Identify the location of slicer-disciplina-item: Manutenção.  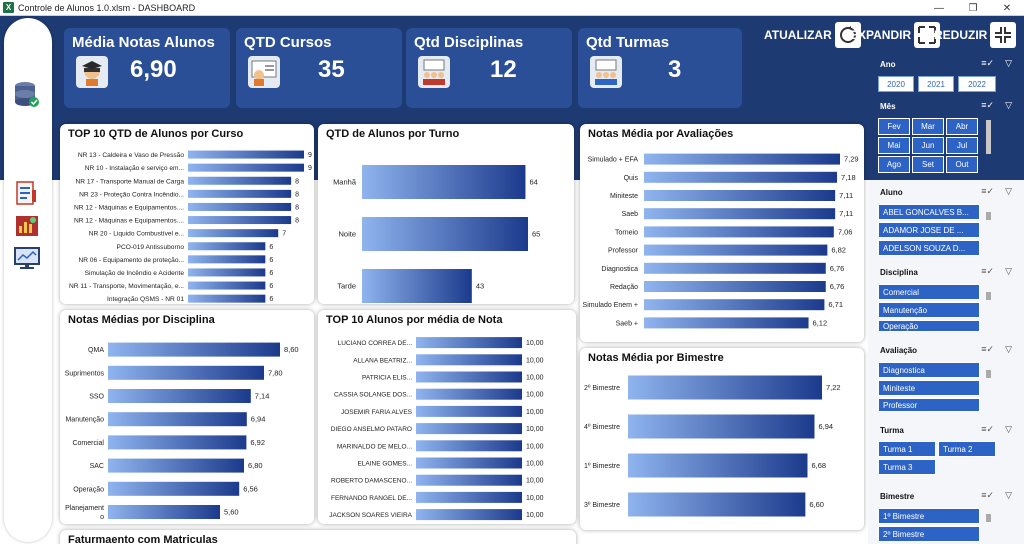
(929, 310).